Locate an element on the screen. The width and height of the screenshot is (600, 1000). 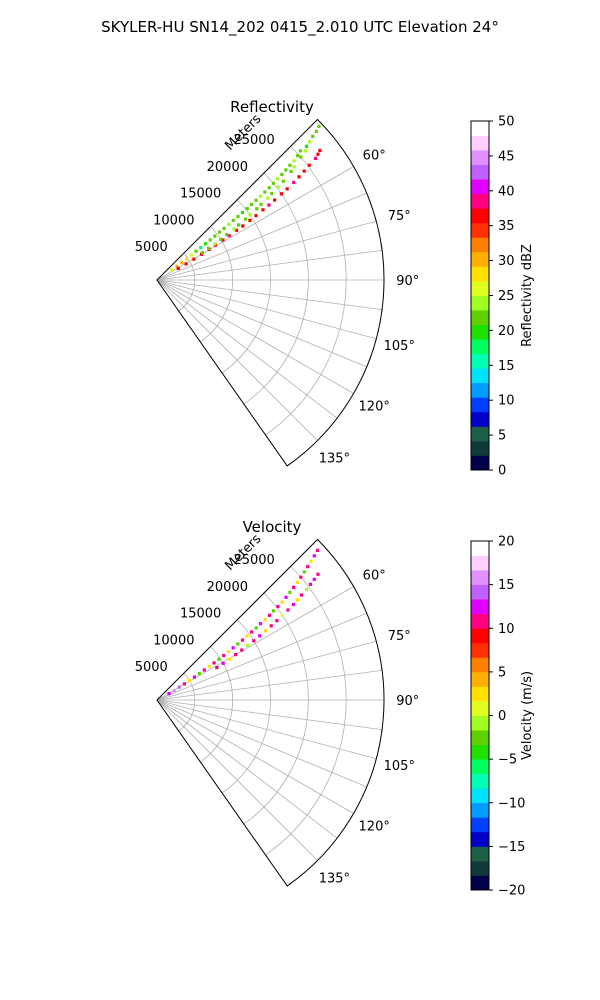
velocity-azimuth-tick-label: 135° is located at coordinates (334, 878).